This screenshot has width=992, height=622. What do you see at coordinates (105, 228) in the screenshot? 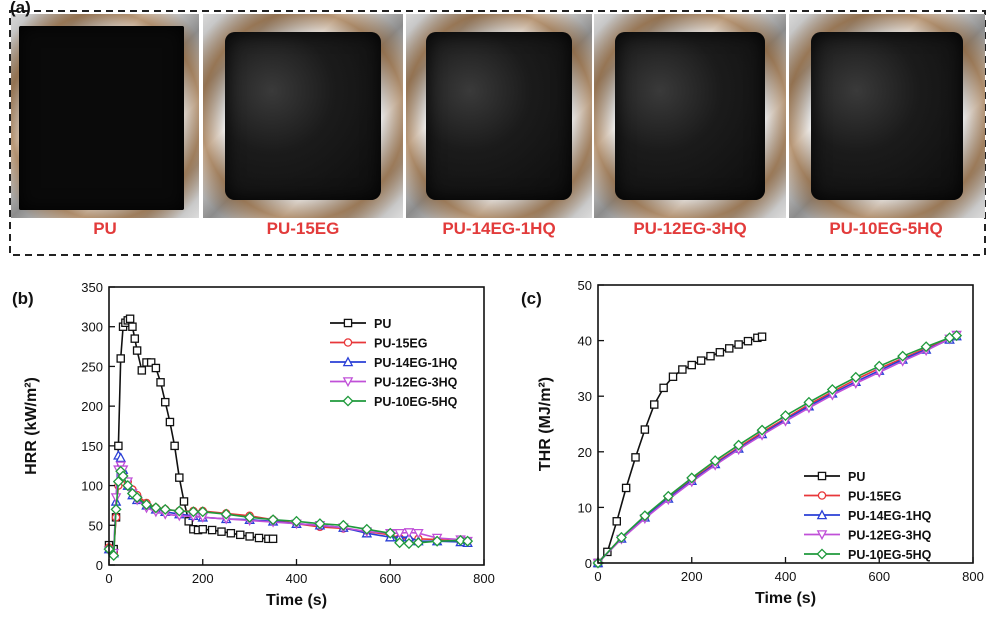
I see `sample-label-pu: PU` at bounding box center [105, 228].